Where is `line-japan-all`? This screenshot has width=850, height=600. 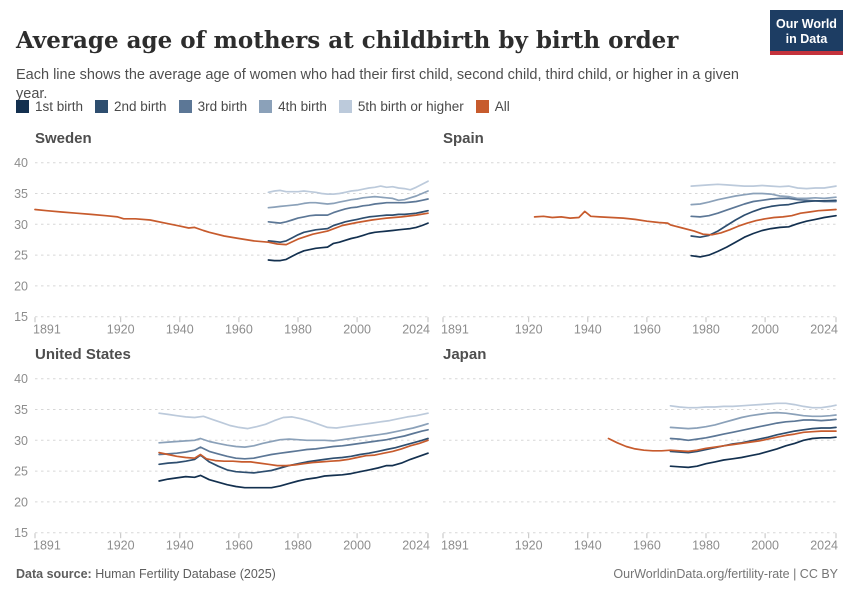 line-japan-all is located at coordinates (722, 441).